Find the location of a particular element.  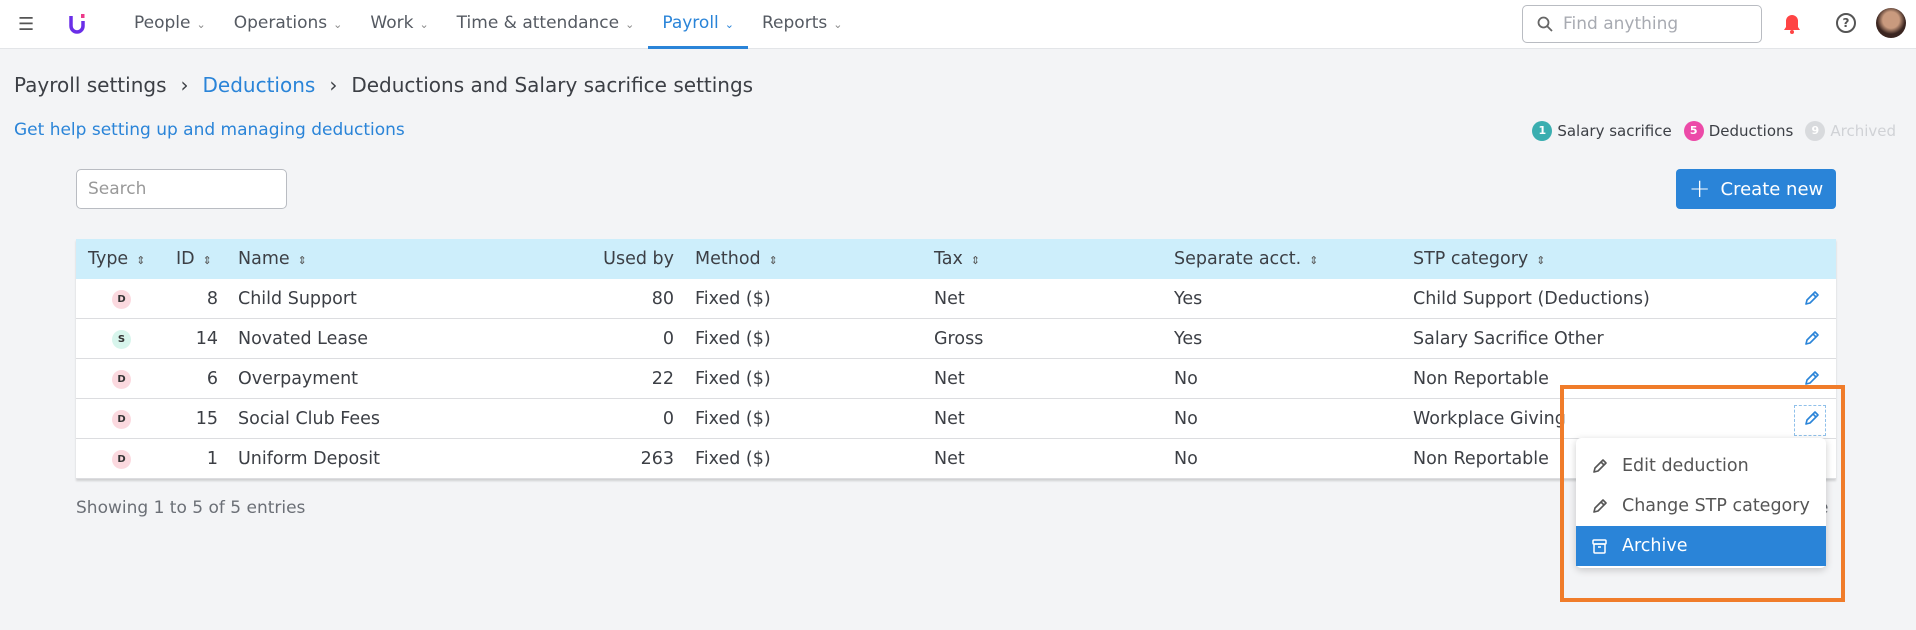

menu-item-archive: Archive is located at coordinates (1701, 546).